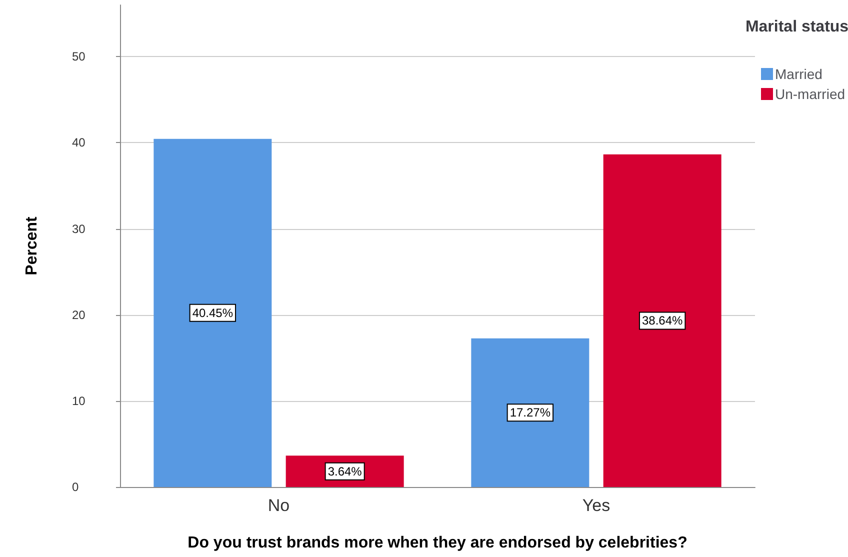 Image resolution: width=848 pixels, height=557 pixels. What do you see at coordinates (75, 487) in the screenshot?
I see `y-tick-label: 0` at bounding box center [75, 487].